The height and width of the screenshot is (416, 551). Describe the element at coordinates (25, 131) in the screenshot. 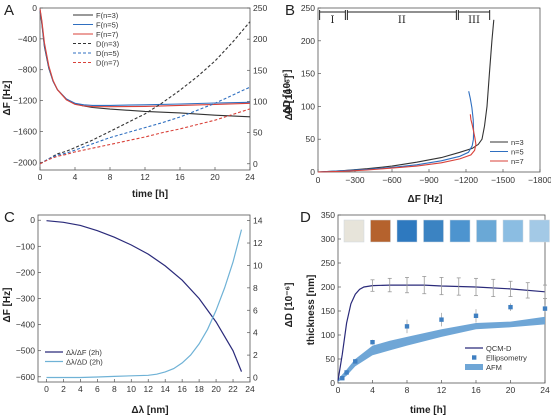

I see `panel-a-ytick-label: −1600` at that location.